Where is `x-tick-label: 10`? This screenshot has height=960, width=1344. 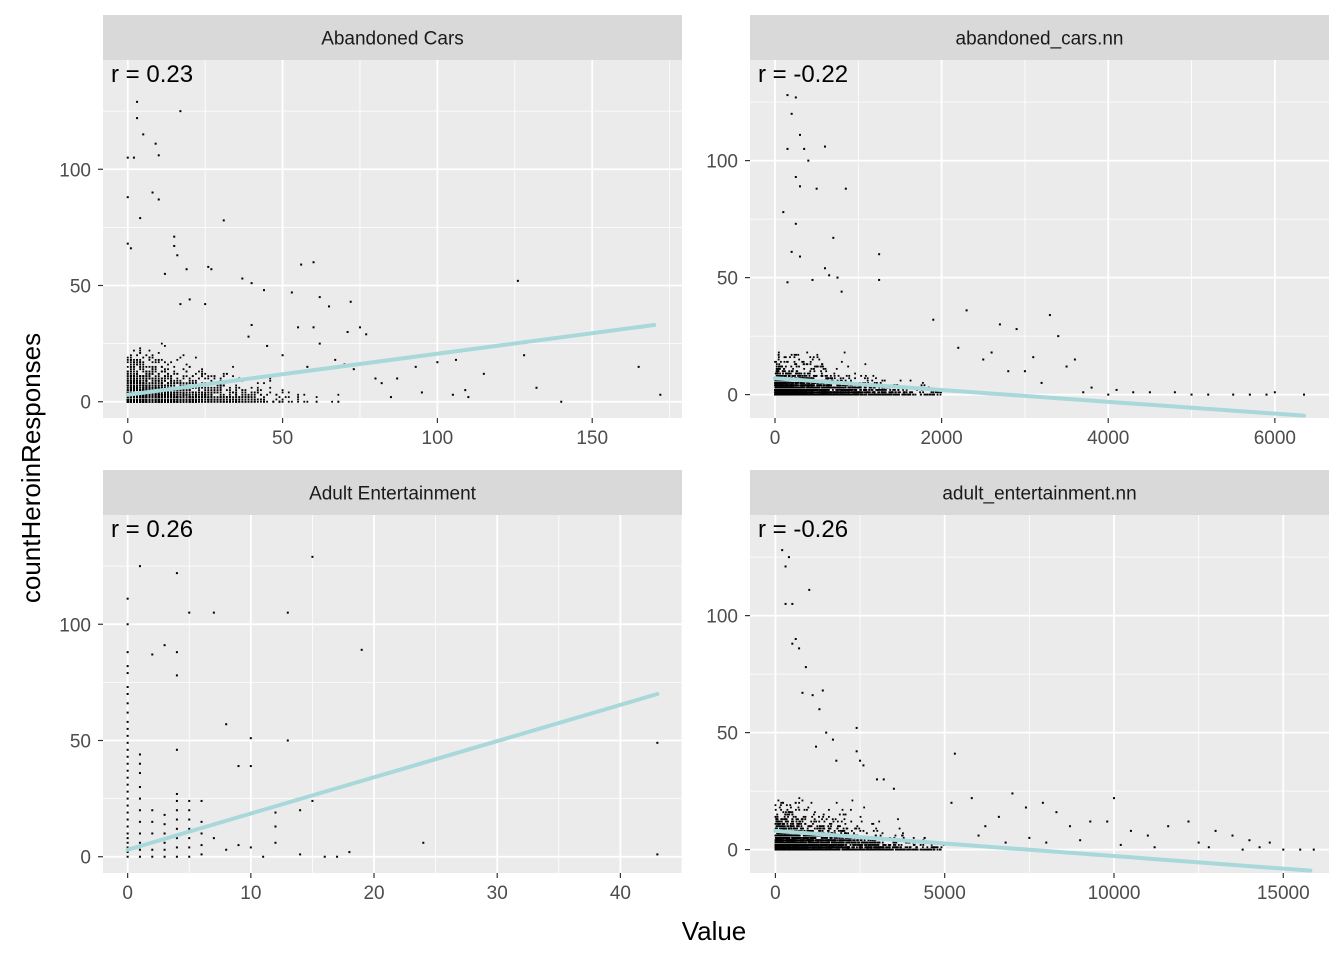
x-tick-label: 10 is located at coordinates (250, 893).